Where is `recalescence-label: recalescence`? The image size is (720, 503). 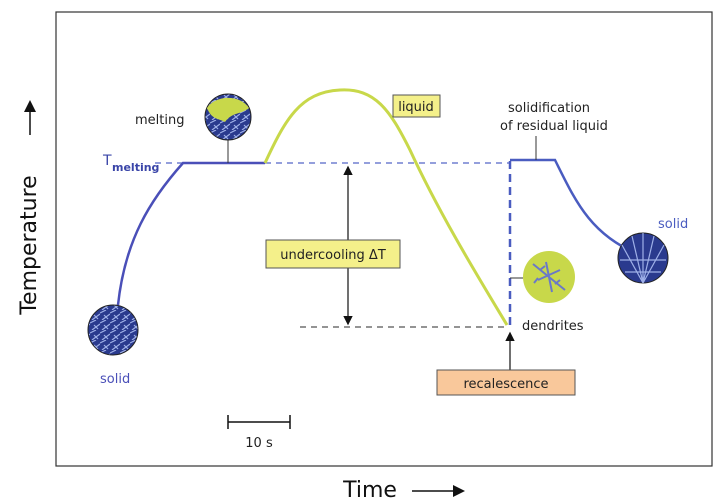 recalescence-label: recalescence is located at coordinates (505, 384).